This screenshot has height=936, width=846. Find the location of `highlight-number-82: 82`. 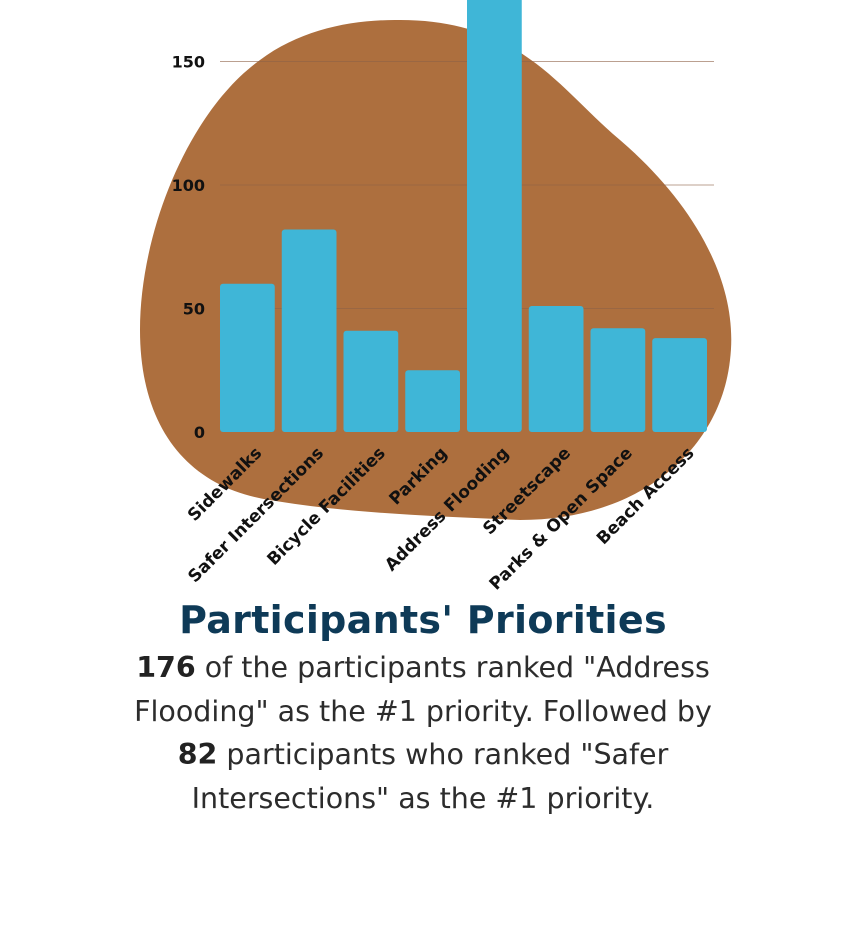

highlight-number-82: 82 is located at coordinates (197, 754).